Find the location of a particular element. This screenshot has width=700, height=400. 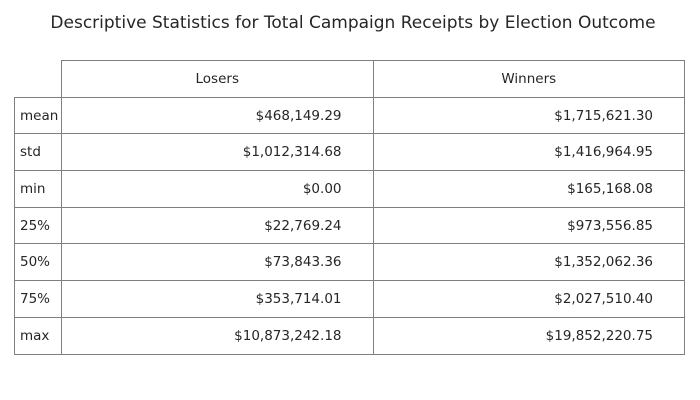

row-label: 75% is located at coordinates (38, 299).